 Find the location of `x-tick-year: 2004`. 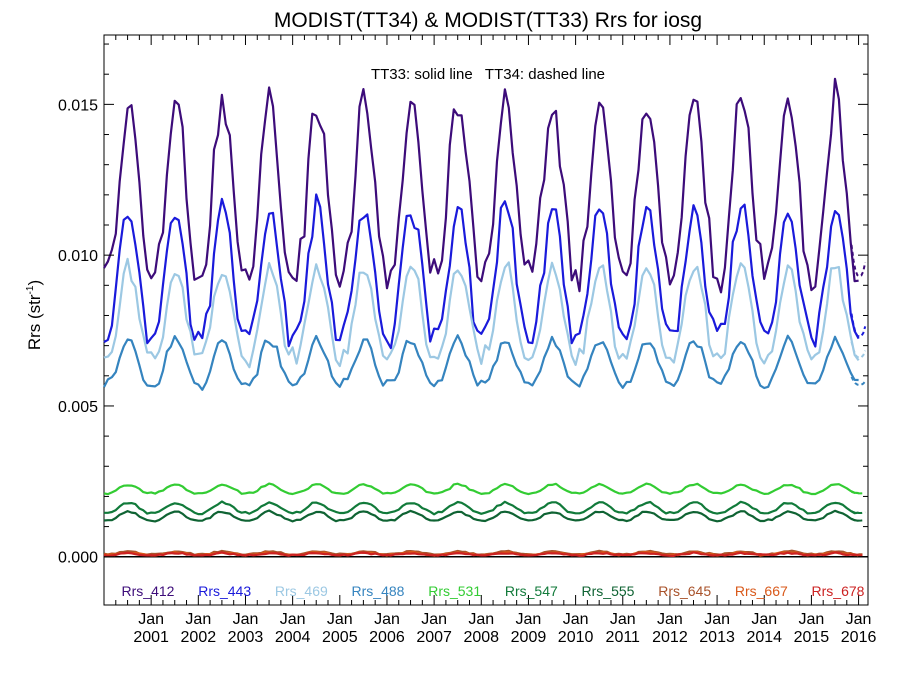

x-tick-year: 2004 is located at coordinates (293, 637).